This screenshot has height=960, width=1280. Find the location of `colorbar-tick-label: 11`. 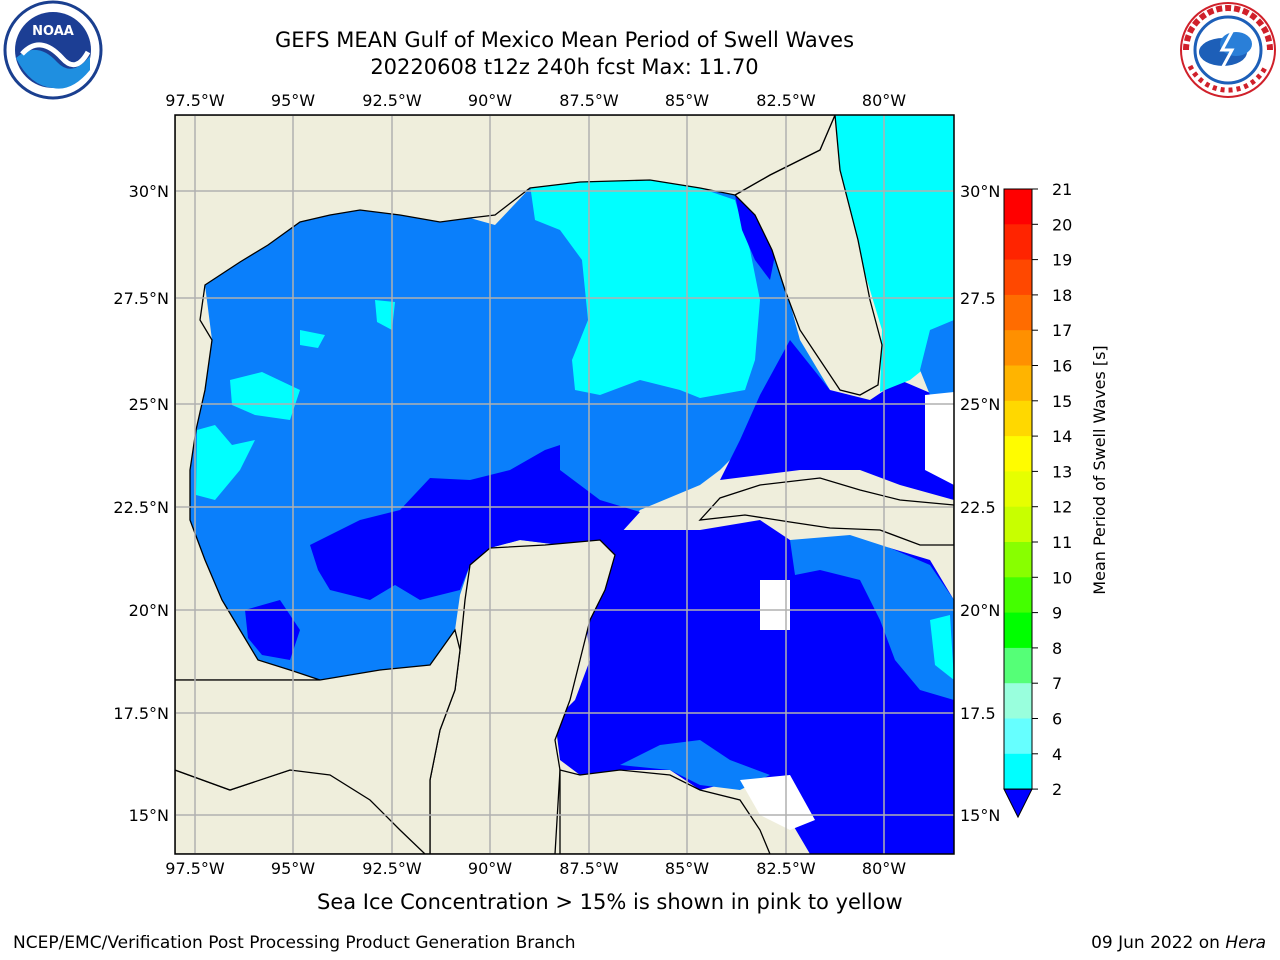

colorbar-tick-label: 11 is located at coordinates (1062, 542).